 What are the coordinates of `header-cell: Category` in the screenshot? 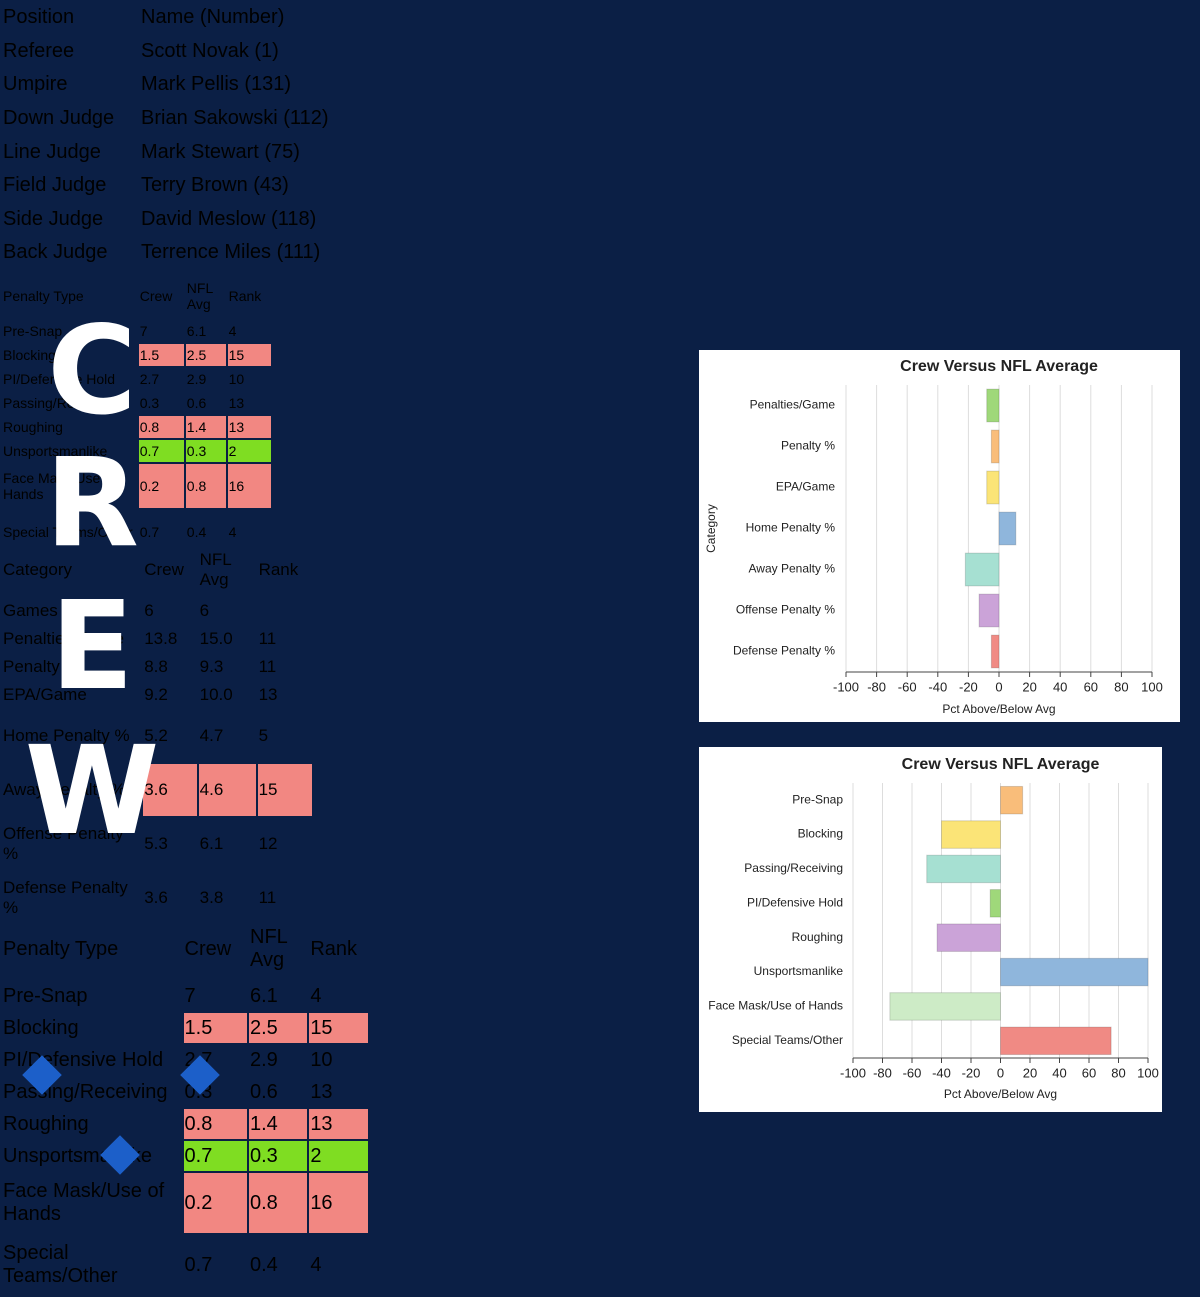 It's located at (37, 569).